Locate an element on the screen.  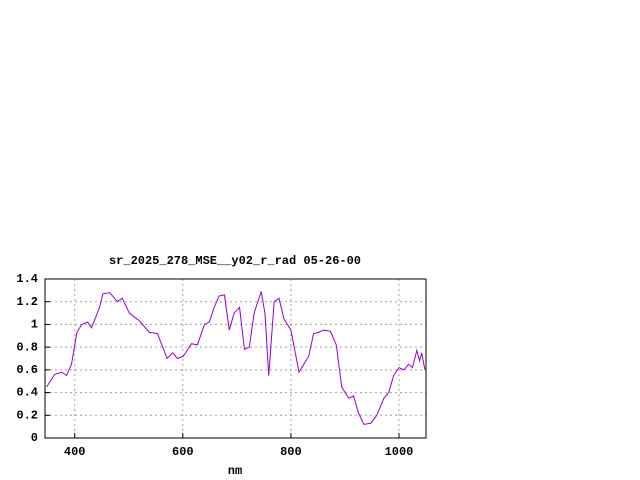
y-tick-label: 0.4 is located at coordinates (27, 393).